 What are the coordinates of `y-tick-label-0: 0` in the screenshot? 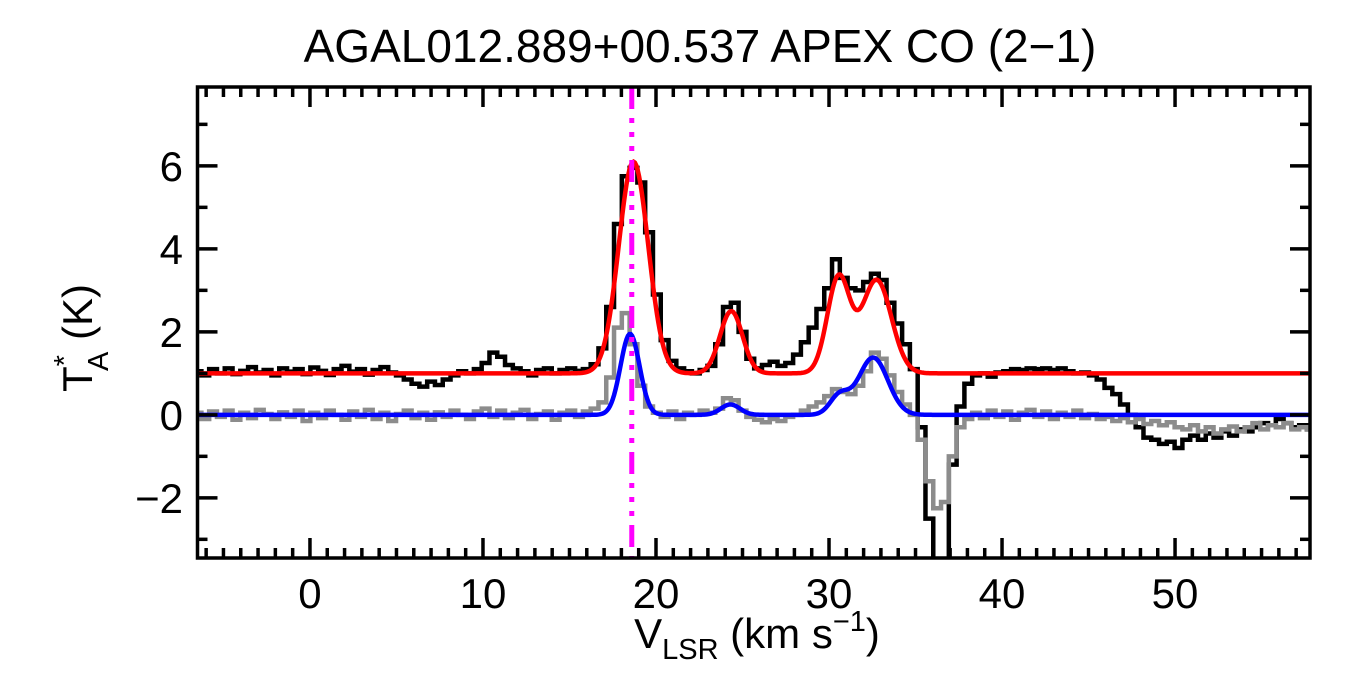 It's located at (171, 415).